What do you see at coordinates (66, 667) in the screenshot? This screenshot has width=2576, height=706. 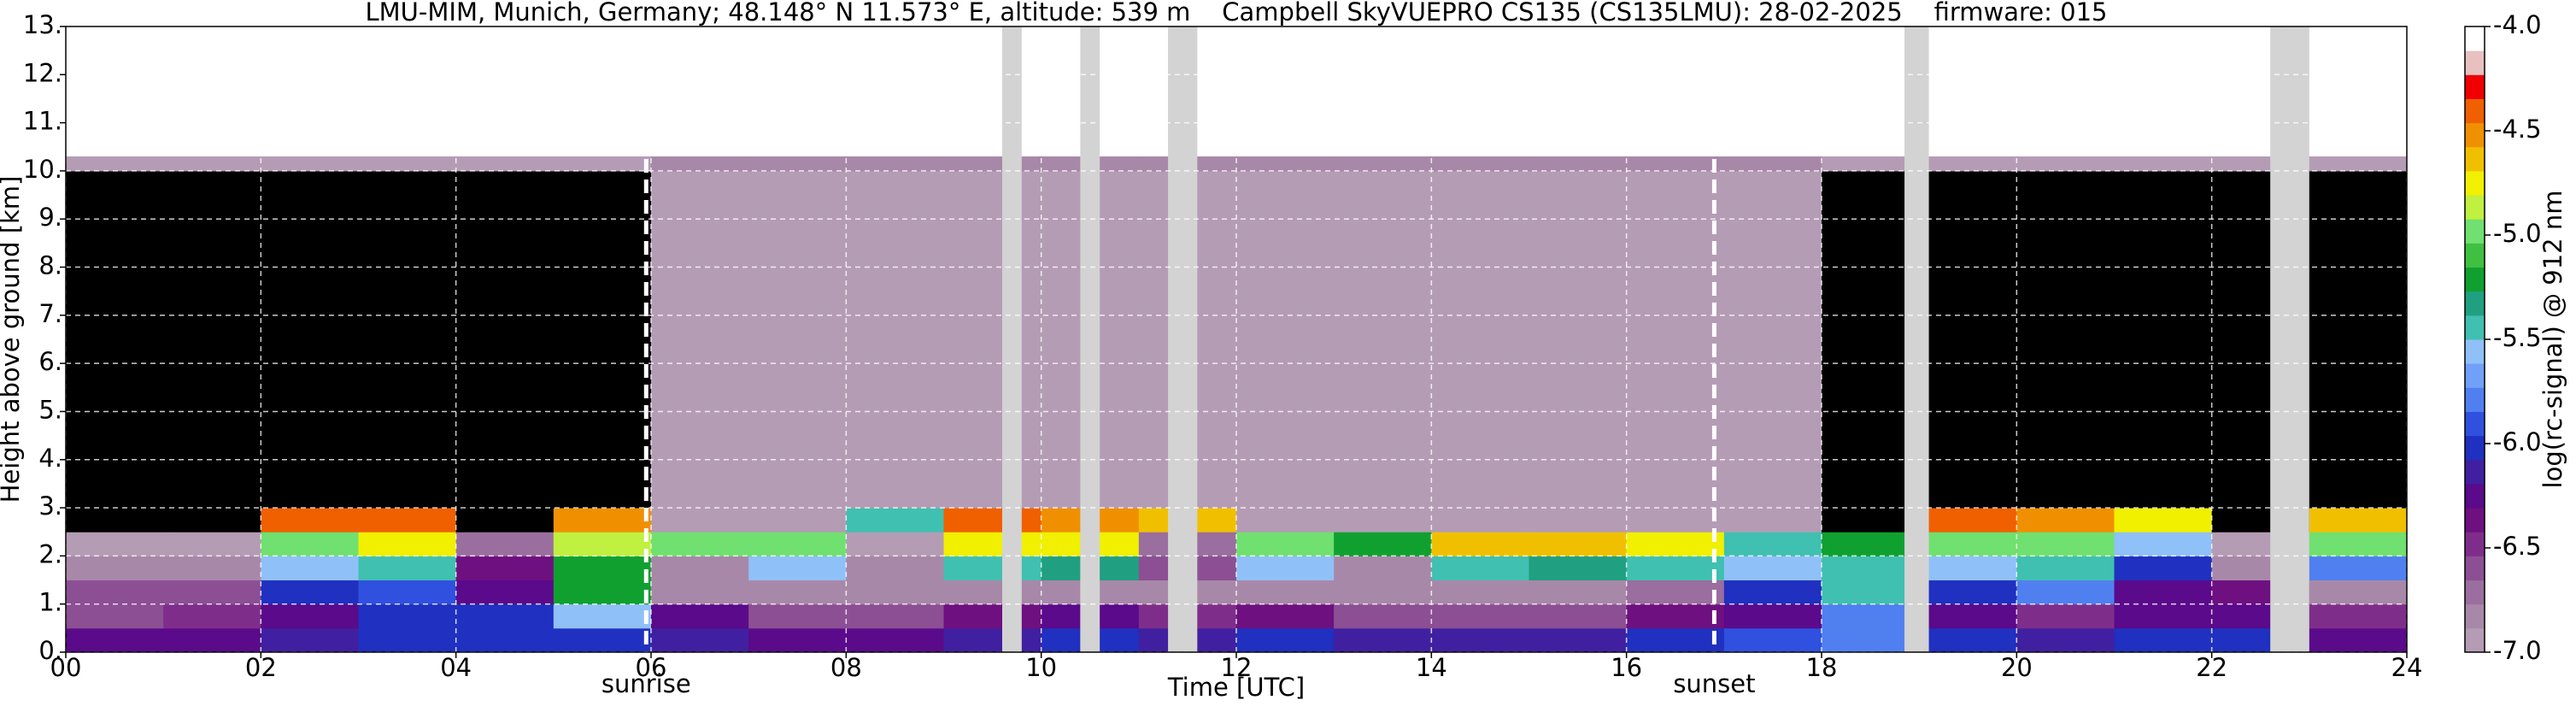 I see `x-tick-label: 00` at bounding box center [66, 667].